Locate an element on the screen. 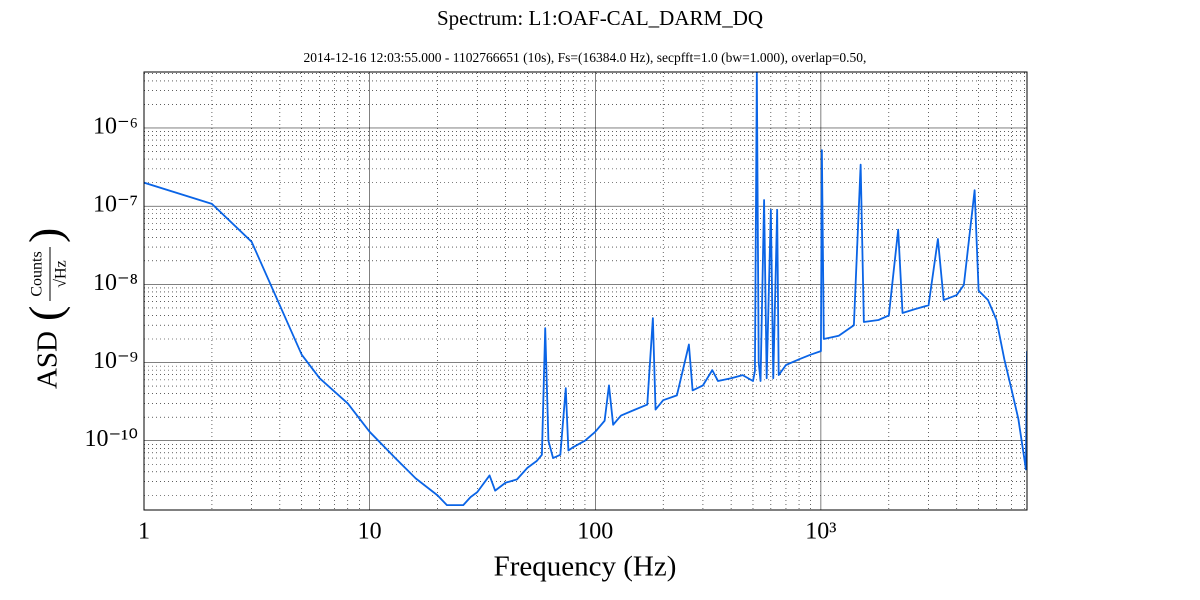  y-tick-label: 10⁻⁷ is located at coordinates (115, 205).